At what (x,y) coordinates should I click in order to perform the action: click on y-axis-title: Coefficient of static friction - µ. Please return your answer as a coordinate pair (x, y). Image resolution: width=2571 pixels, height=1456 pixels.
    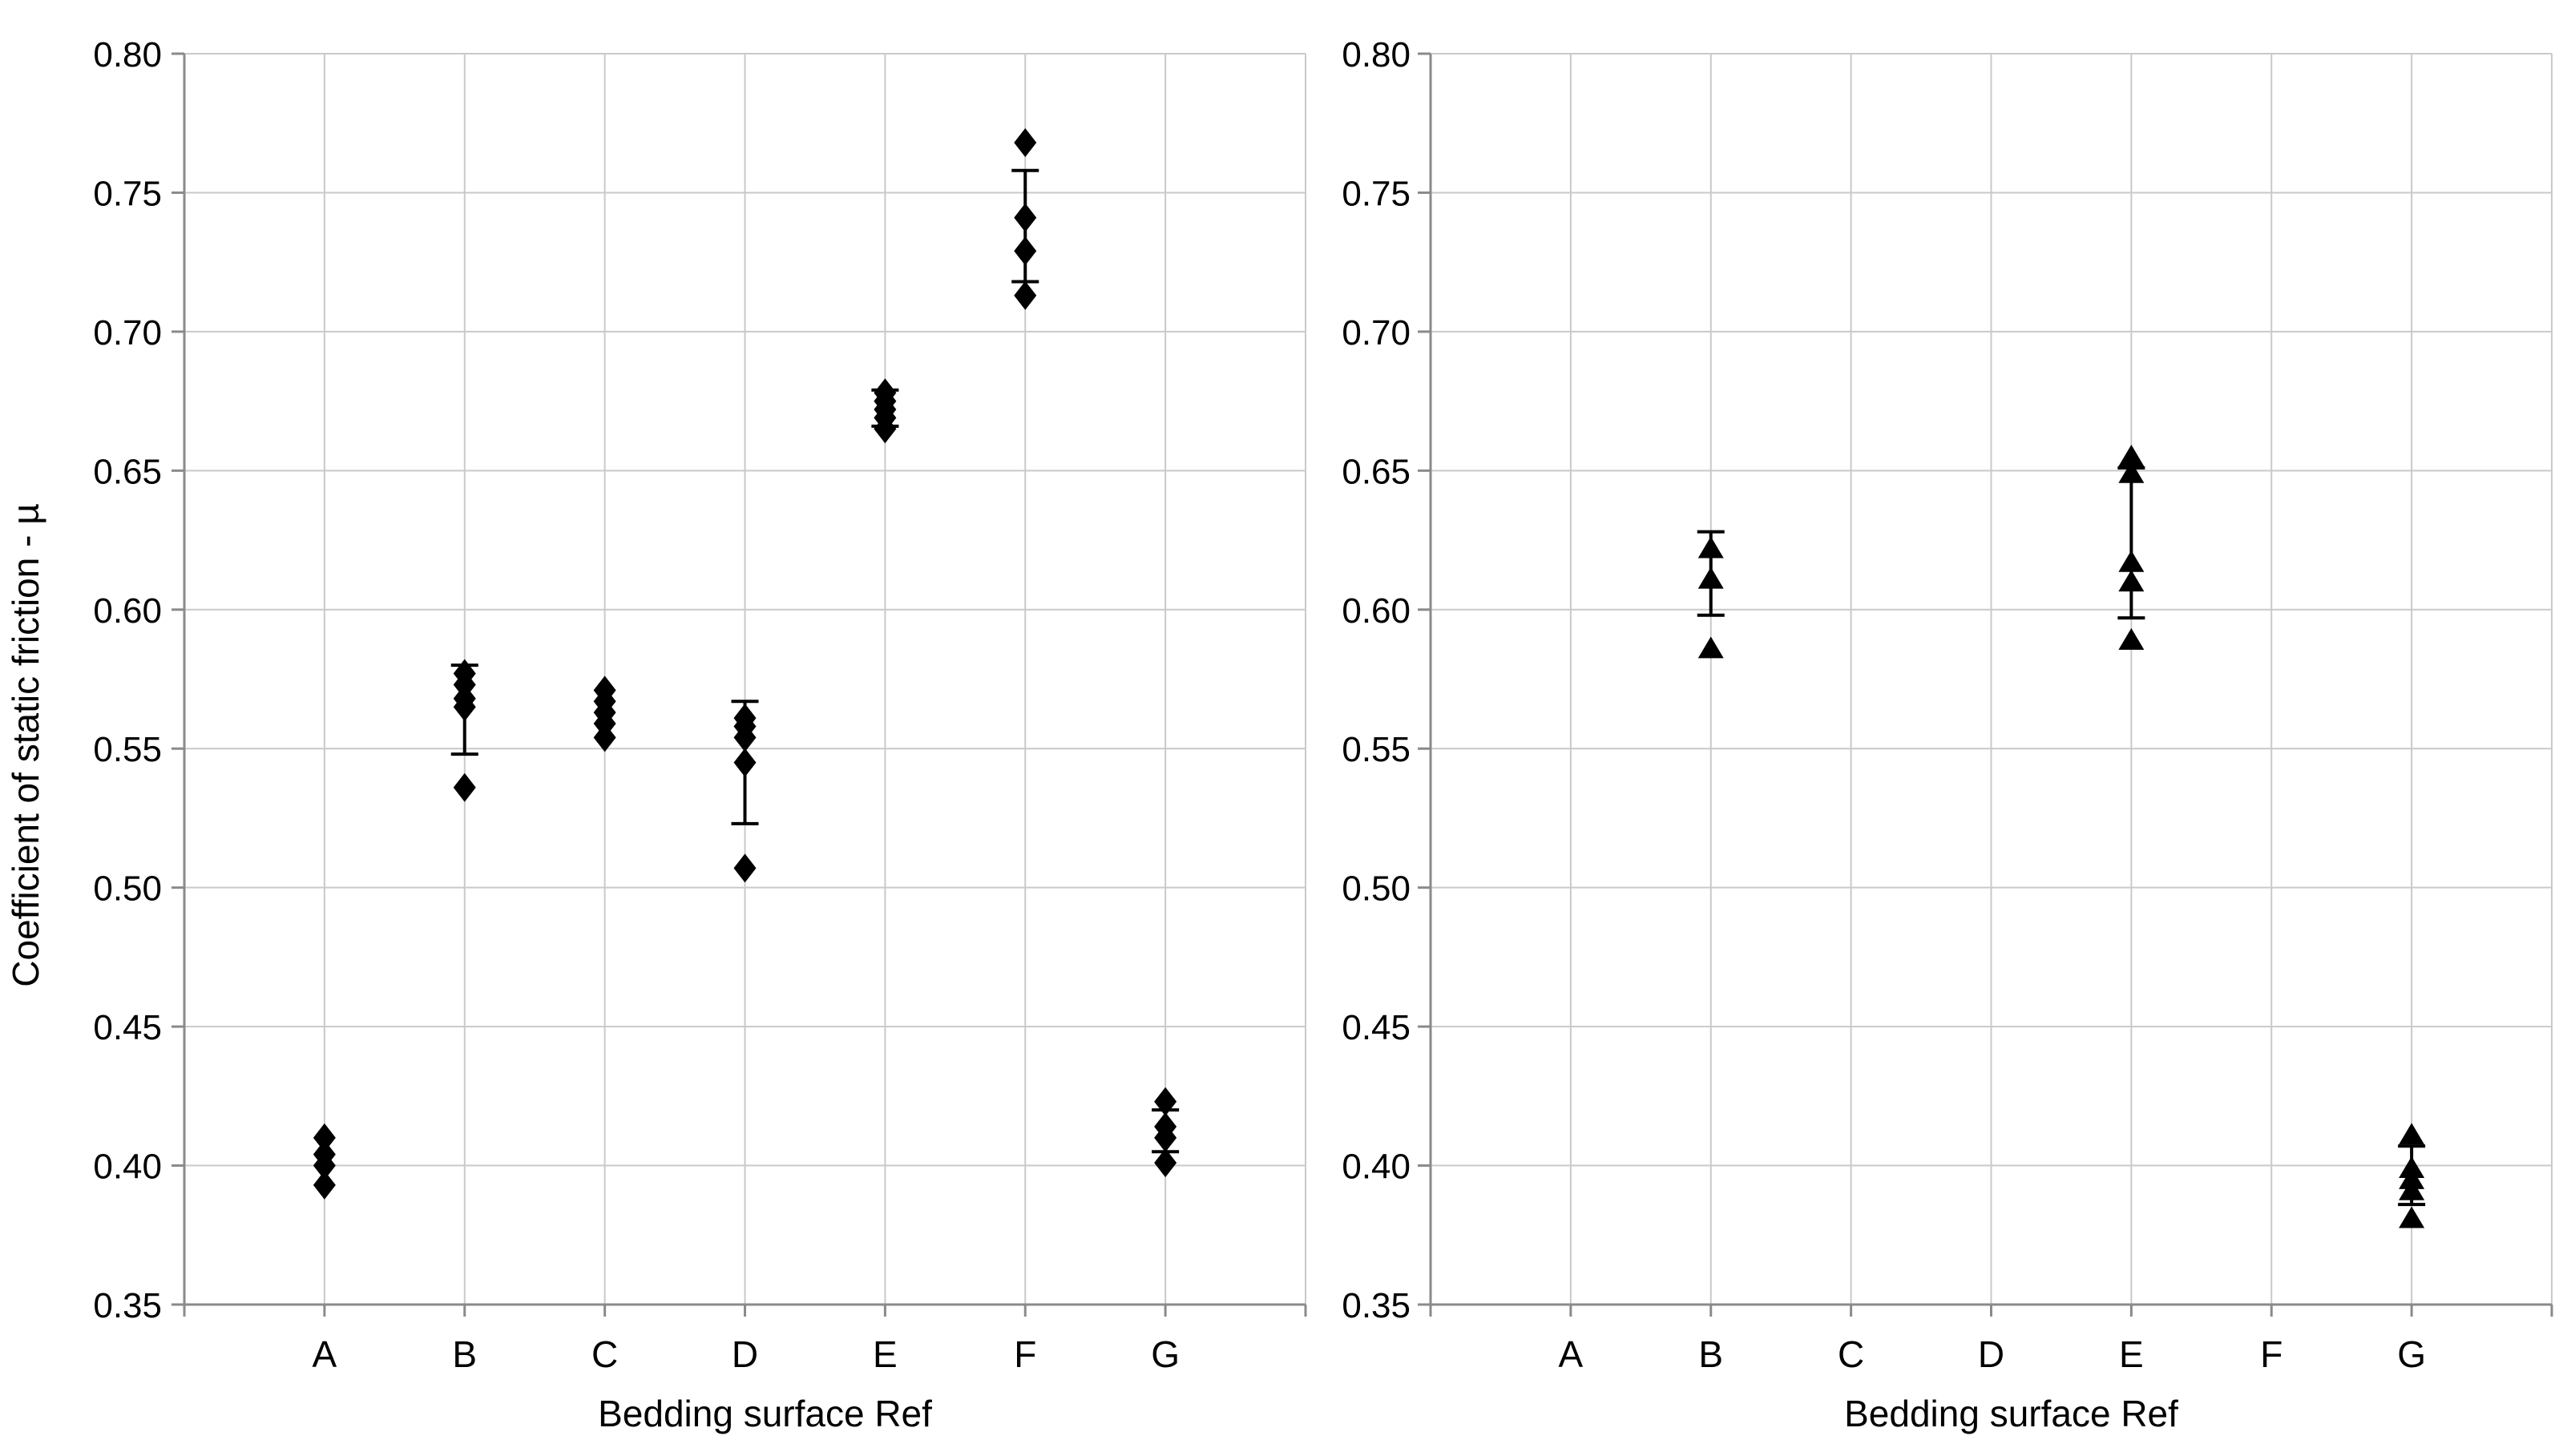
    Looking at the image, I should click on (25, 745).